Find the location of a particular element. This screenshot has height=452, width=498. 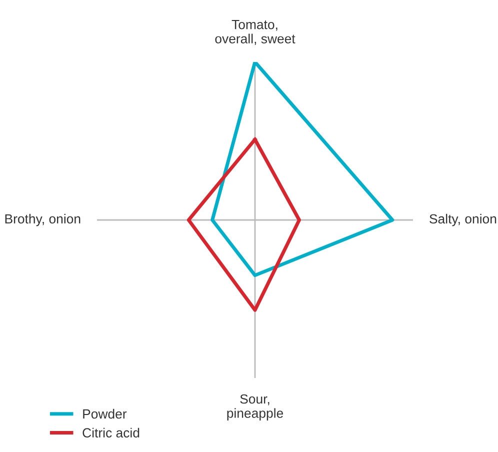

spoke-label: Sour, pineapple is located at coordinates (255, 407).